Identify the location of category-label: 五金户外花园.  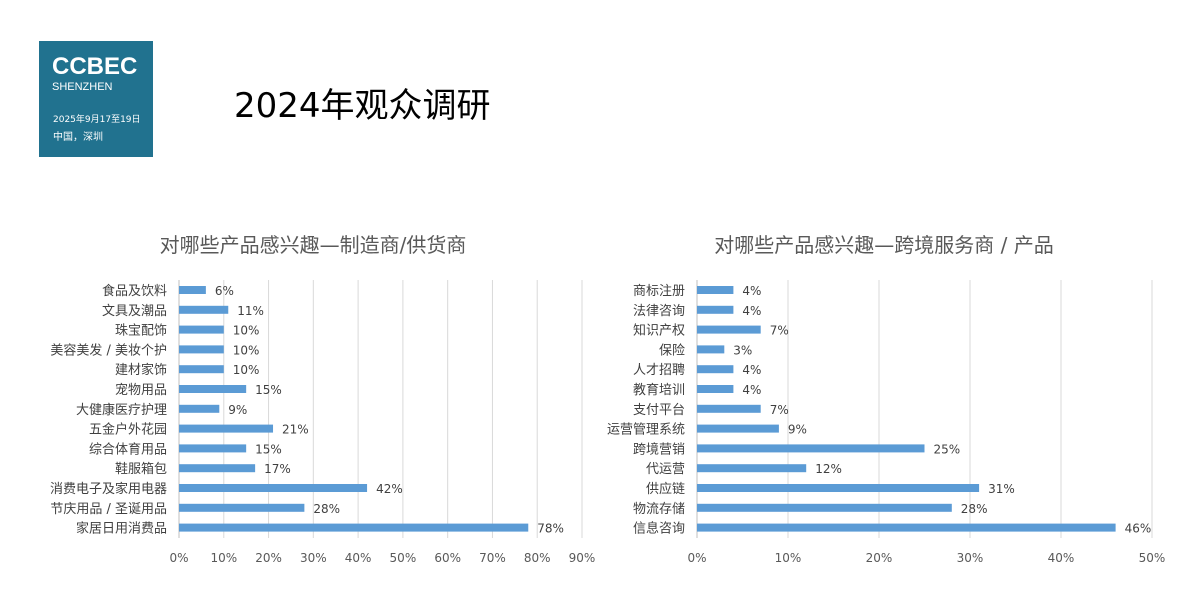
(128, 430).